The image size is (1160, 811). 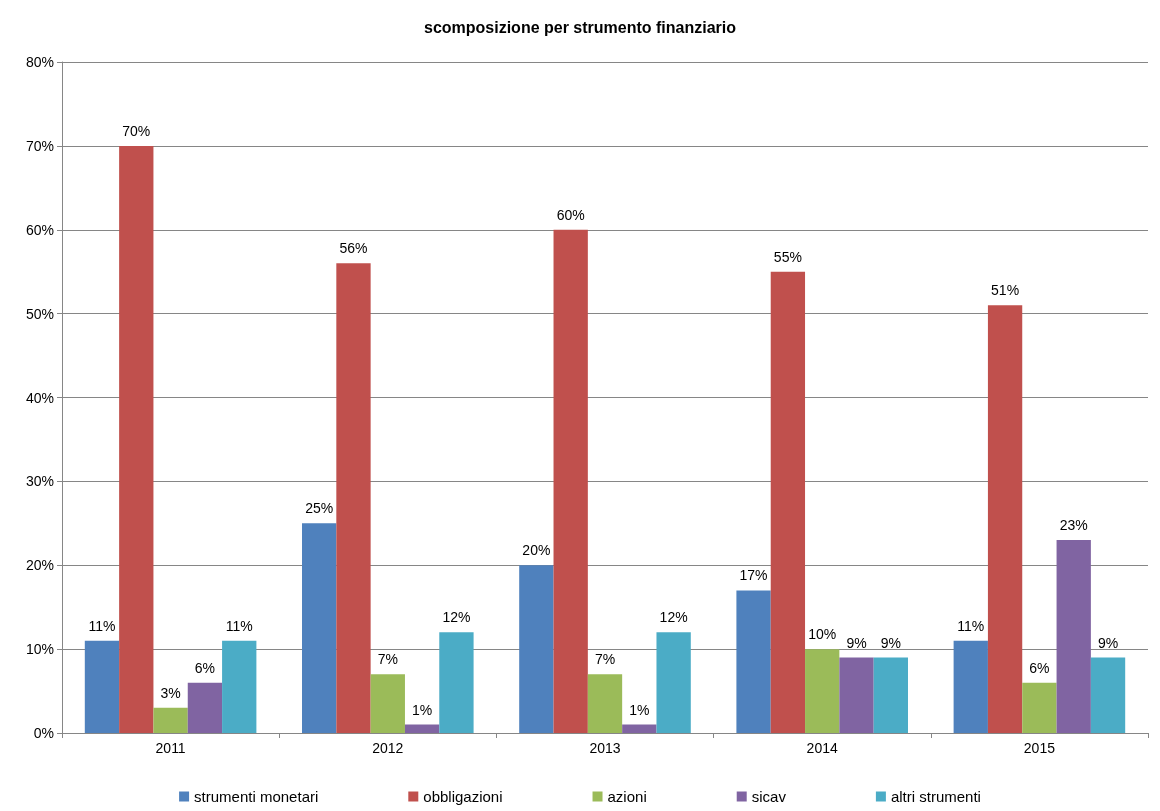 What do you see at coordinates (136, 130) in the screenshot?
I see `data-label: 70%` at bounding box center [136, 130].